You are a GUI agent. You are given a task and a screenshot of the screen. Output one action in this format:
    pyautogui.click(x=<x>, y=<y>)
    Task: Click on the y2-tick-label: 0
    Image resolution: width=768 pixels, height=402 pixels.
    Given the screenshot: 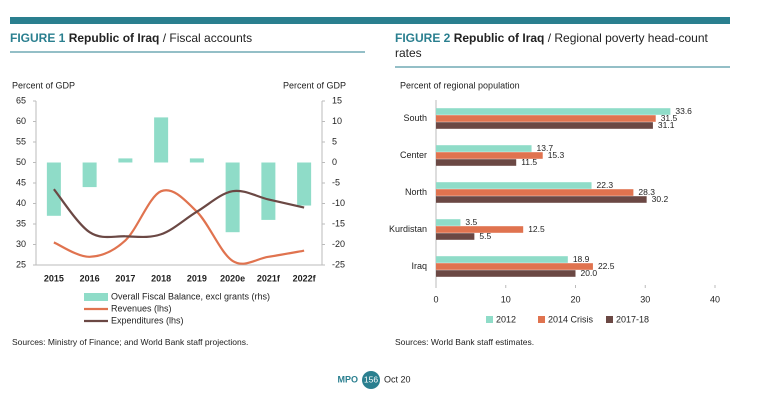 What is the action you would take?
    pyautogui.click(x=334, y=162)
    